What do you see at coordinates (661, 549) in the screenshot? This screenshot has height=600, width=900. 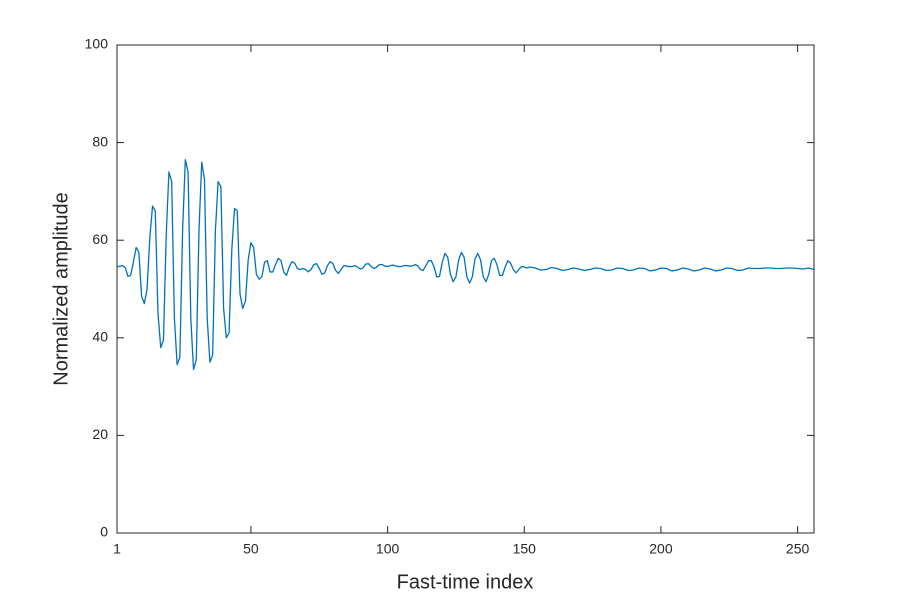 I see `x-tick-label: 200` at bounding box center [661, 549].